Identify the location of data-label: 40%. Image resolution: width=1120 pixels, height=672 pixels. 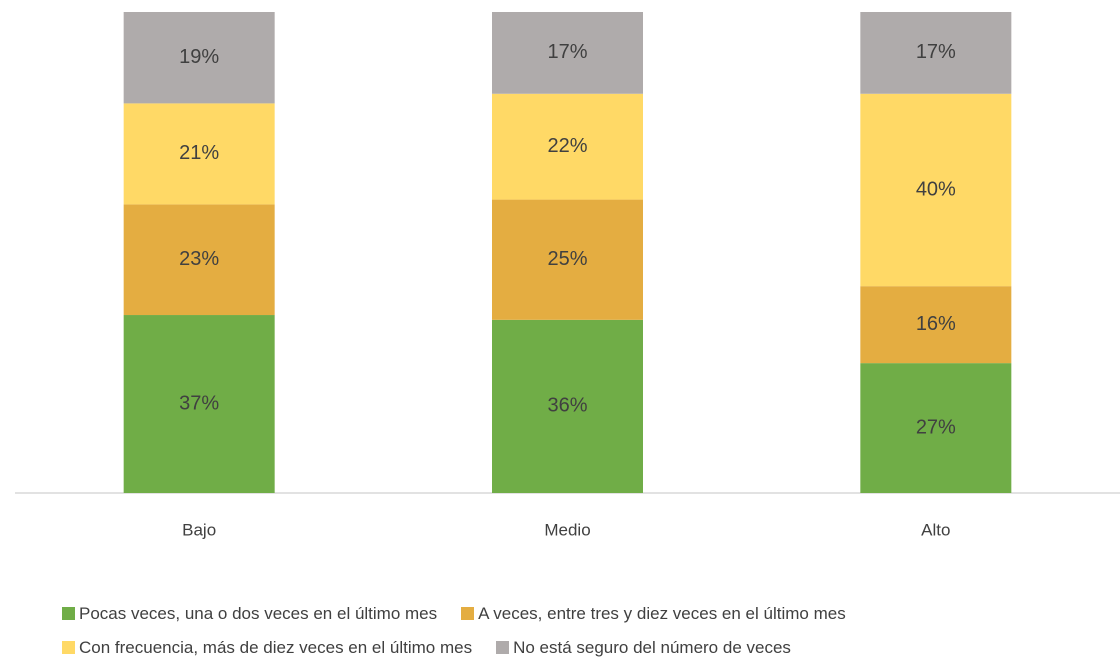
(936, 189).